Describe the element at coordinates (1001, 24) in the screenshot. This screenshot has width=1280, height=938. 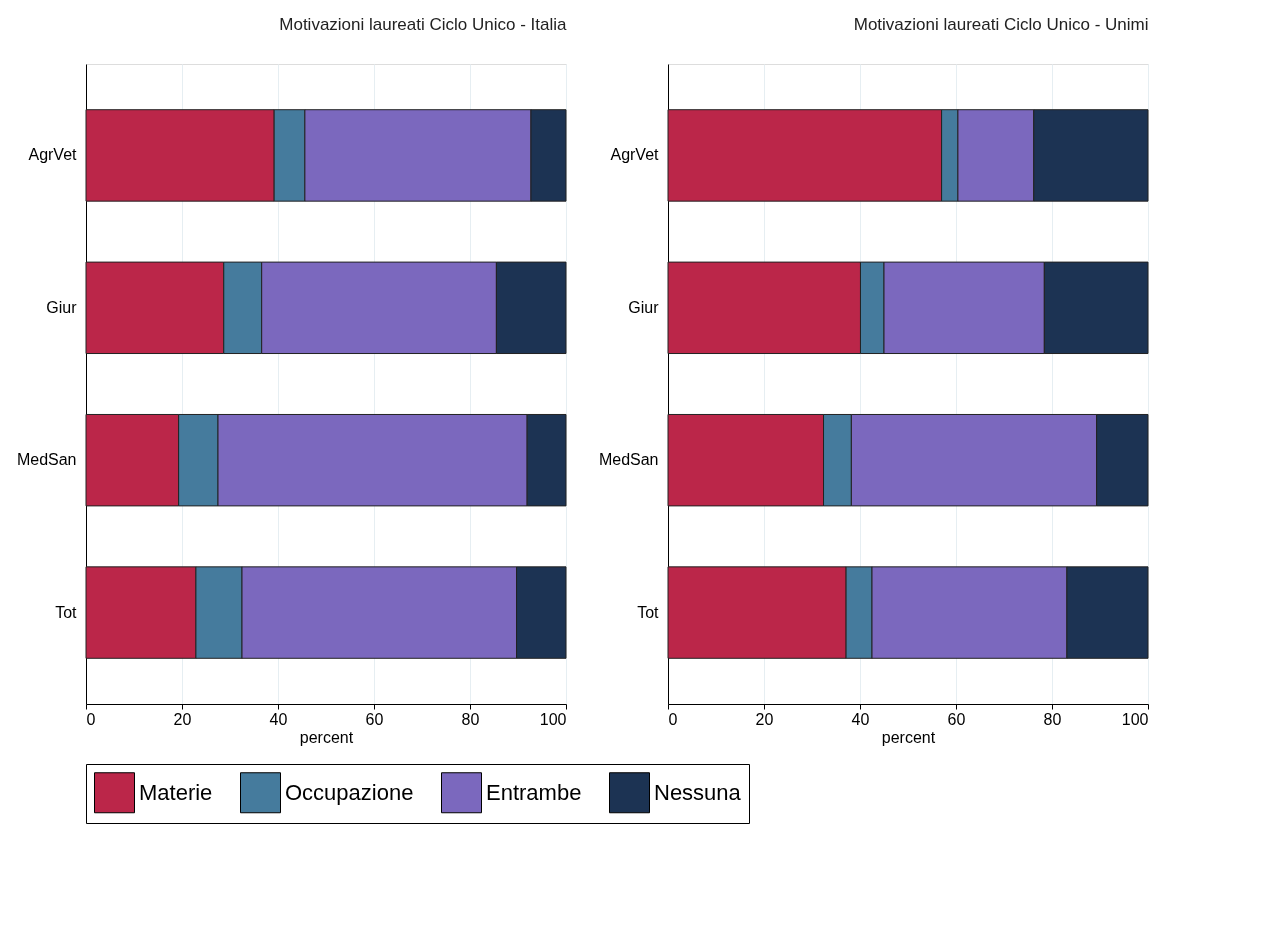
I see `chart-title: Motivazioni laureati Ciclo Unico - Unimi` at that location.